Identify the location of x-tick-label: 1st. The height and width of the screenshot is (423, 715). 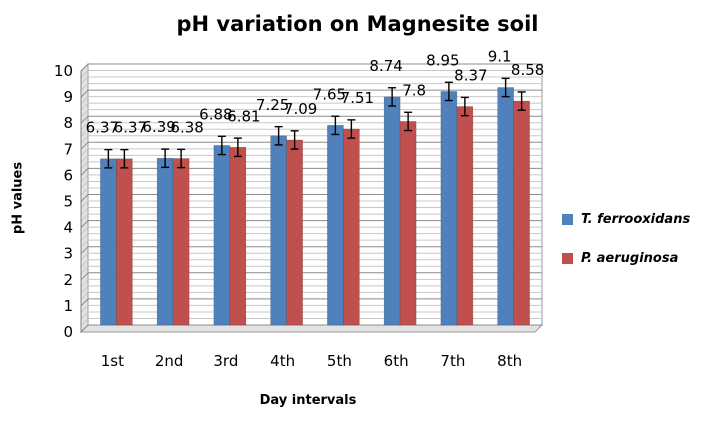
(112, 361).